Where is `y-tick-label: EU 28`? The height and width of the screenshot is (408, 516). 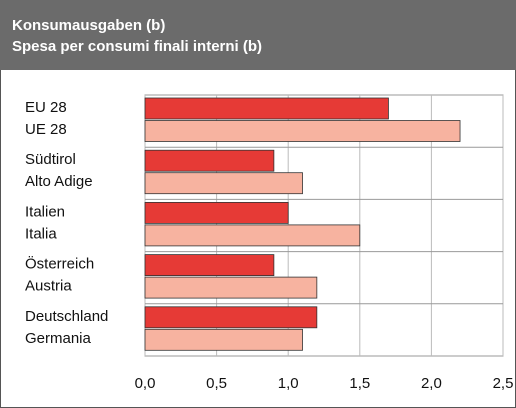
y-tick-label: EU 28 is located at coordinates (46, 107).